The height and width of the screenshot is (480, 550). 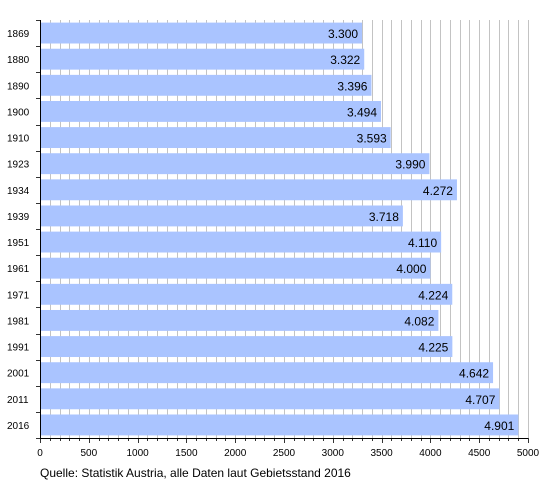 I want to click on value-label: 3.396, so click(x=352, y=86).